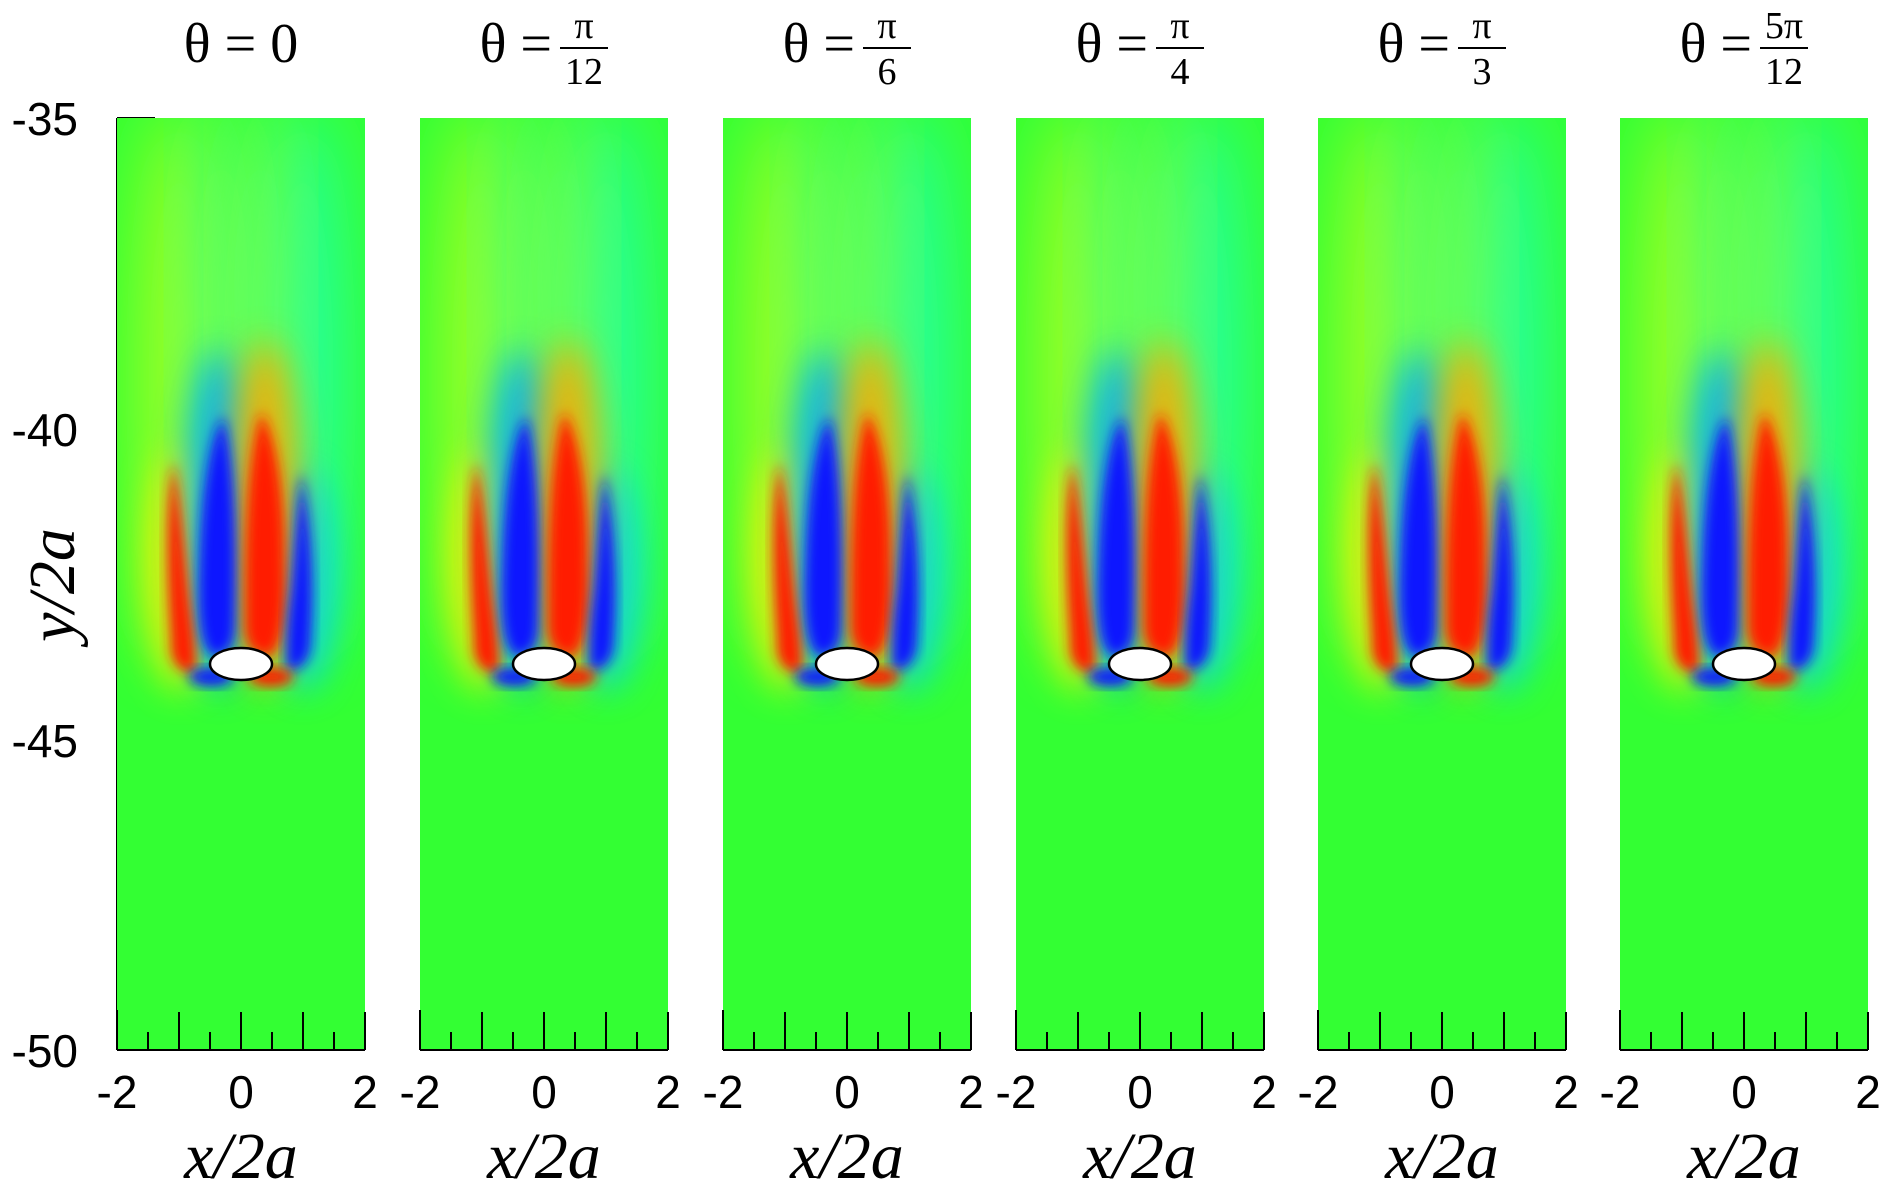 Image resolution: width=1881 pixels, height=1191 pixels. I want to click on panel-title: θ = π4, so click(1140, 49).